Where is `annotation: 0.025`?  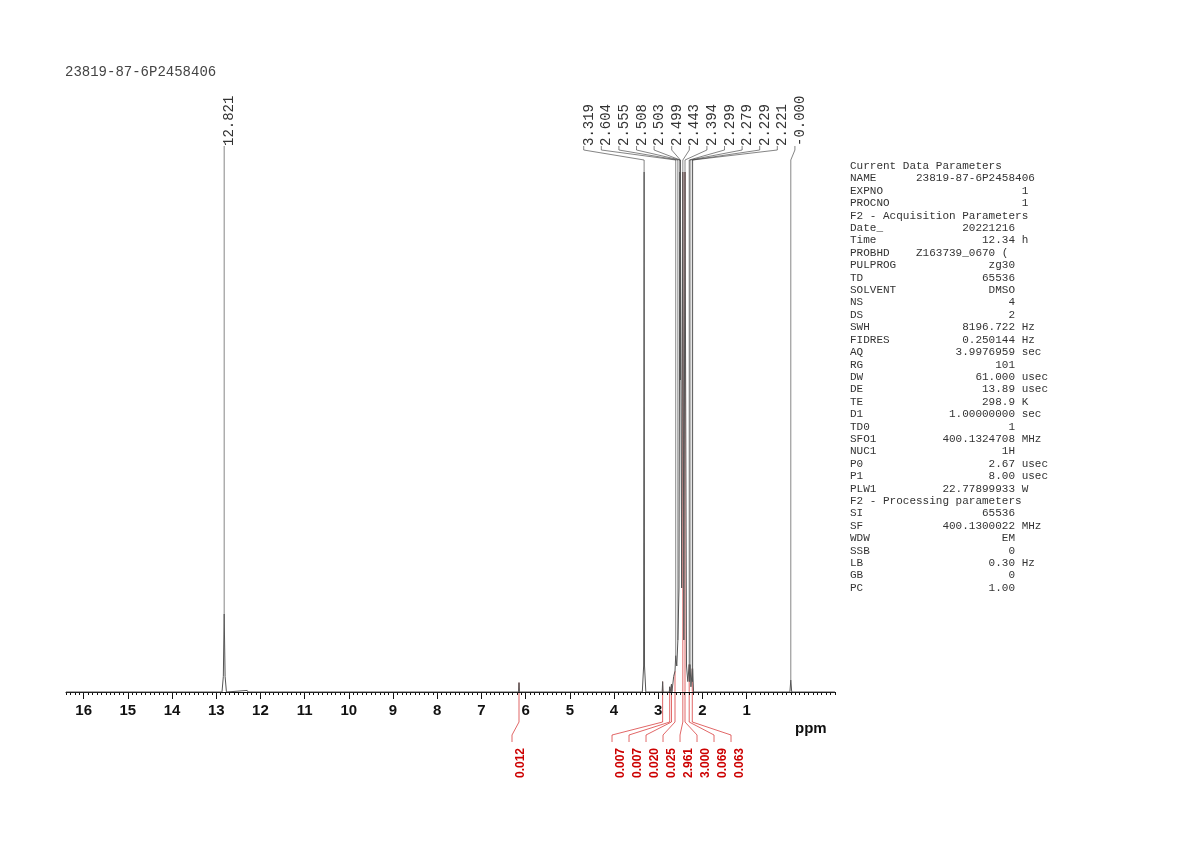
annotation: 0.025 is located at coordinates (671, 762).